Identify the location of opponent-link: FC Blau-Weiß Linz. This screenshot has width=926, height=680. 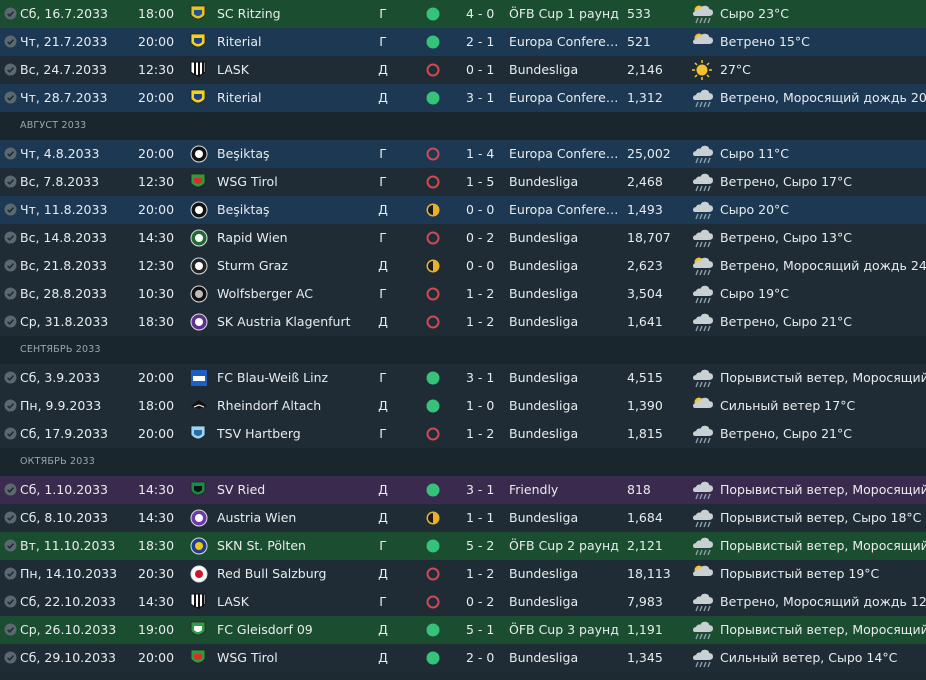
(273, 377).